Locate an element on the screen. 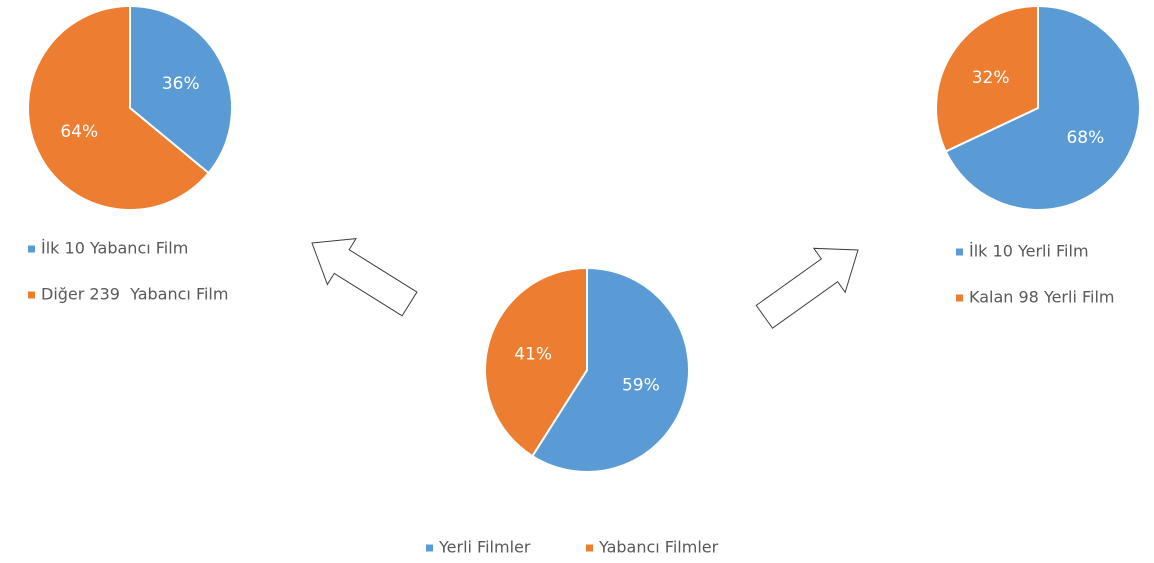 The image size is (1154, 563). legend-label: Kalan 98 Yerli Film is located at coordinates (1042, 297).